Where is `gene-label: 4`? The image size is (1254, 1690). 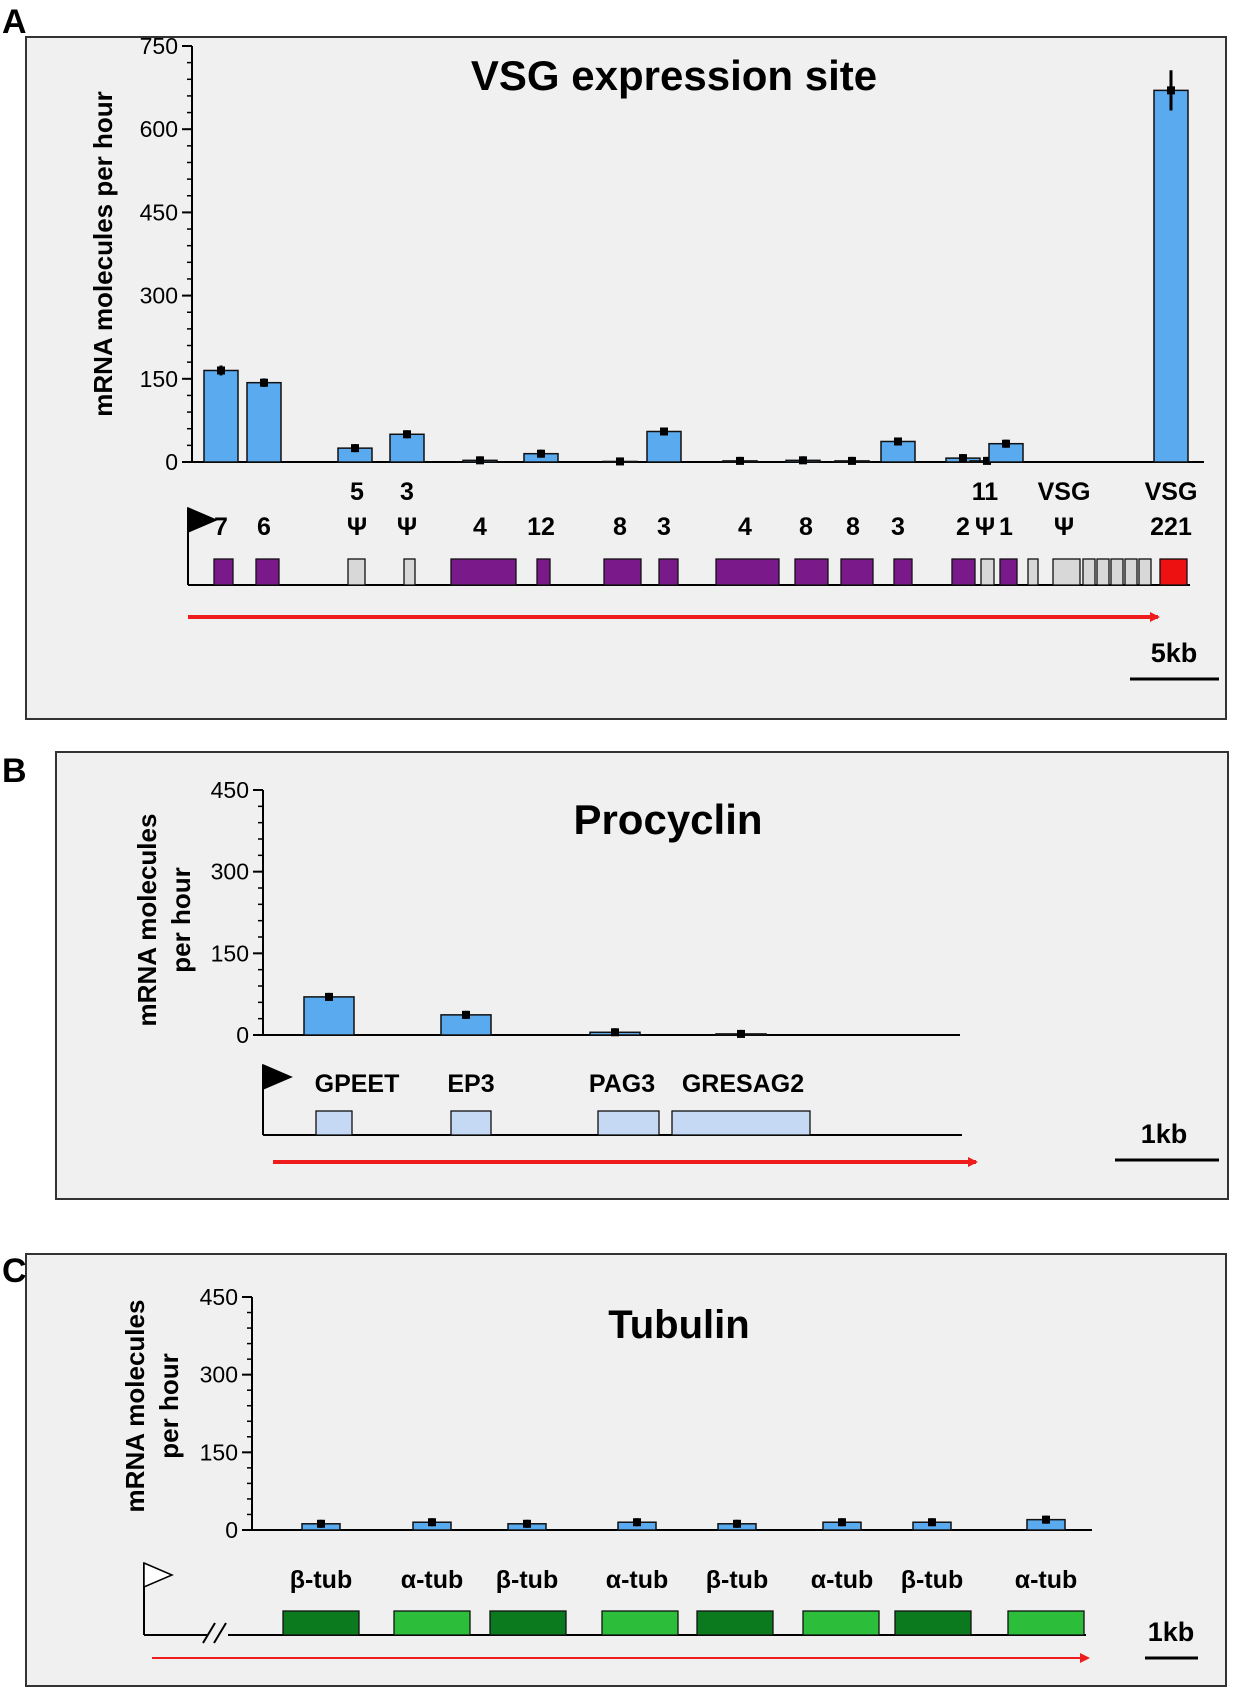 gene-label: 4 is located at coordinates (745, 527).